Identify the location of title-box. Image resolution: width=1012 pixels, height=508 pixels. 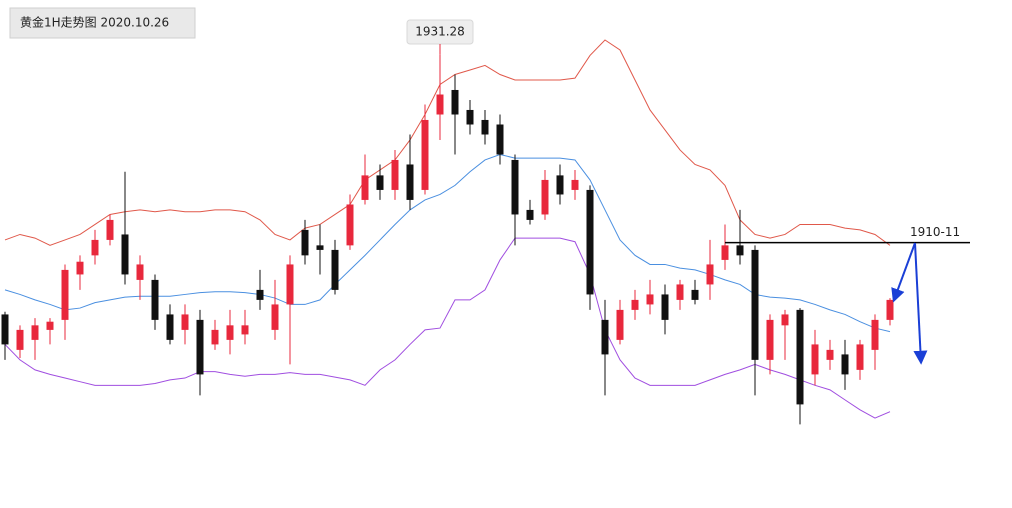
(102, 23).